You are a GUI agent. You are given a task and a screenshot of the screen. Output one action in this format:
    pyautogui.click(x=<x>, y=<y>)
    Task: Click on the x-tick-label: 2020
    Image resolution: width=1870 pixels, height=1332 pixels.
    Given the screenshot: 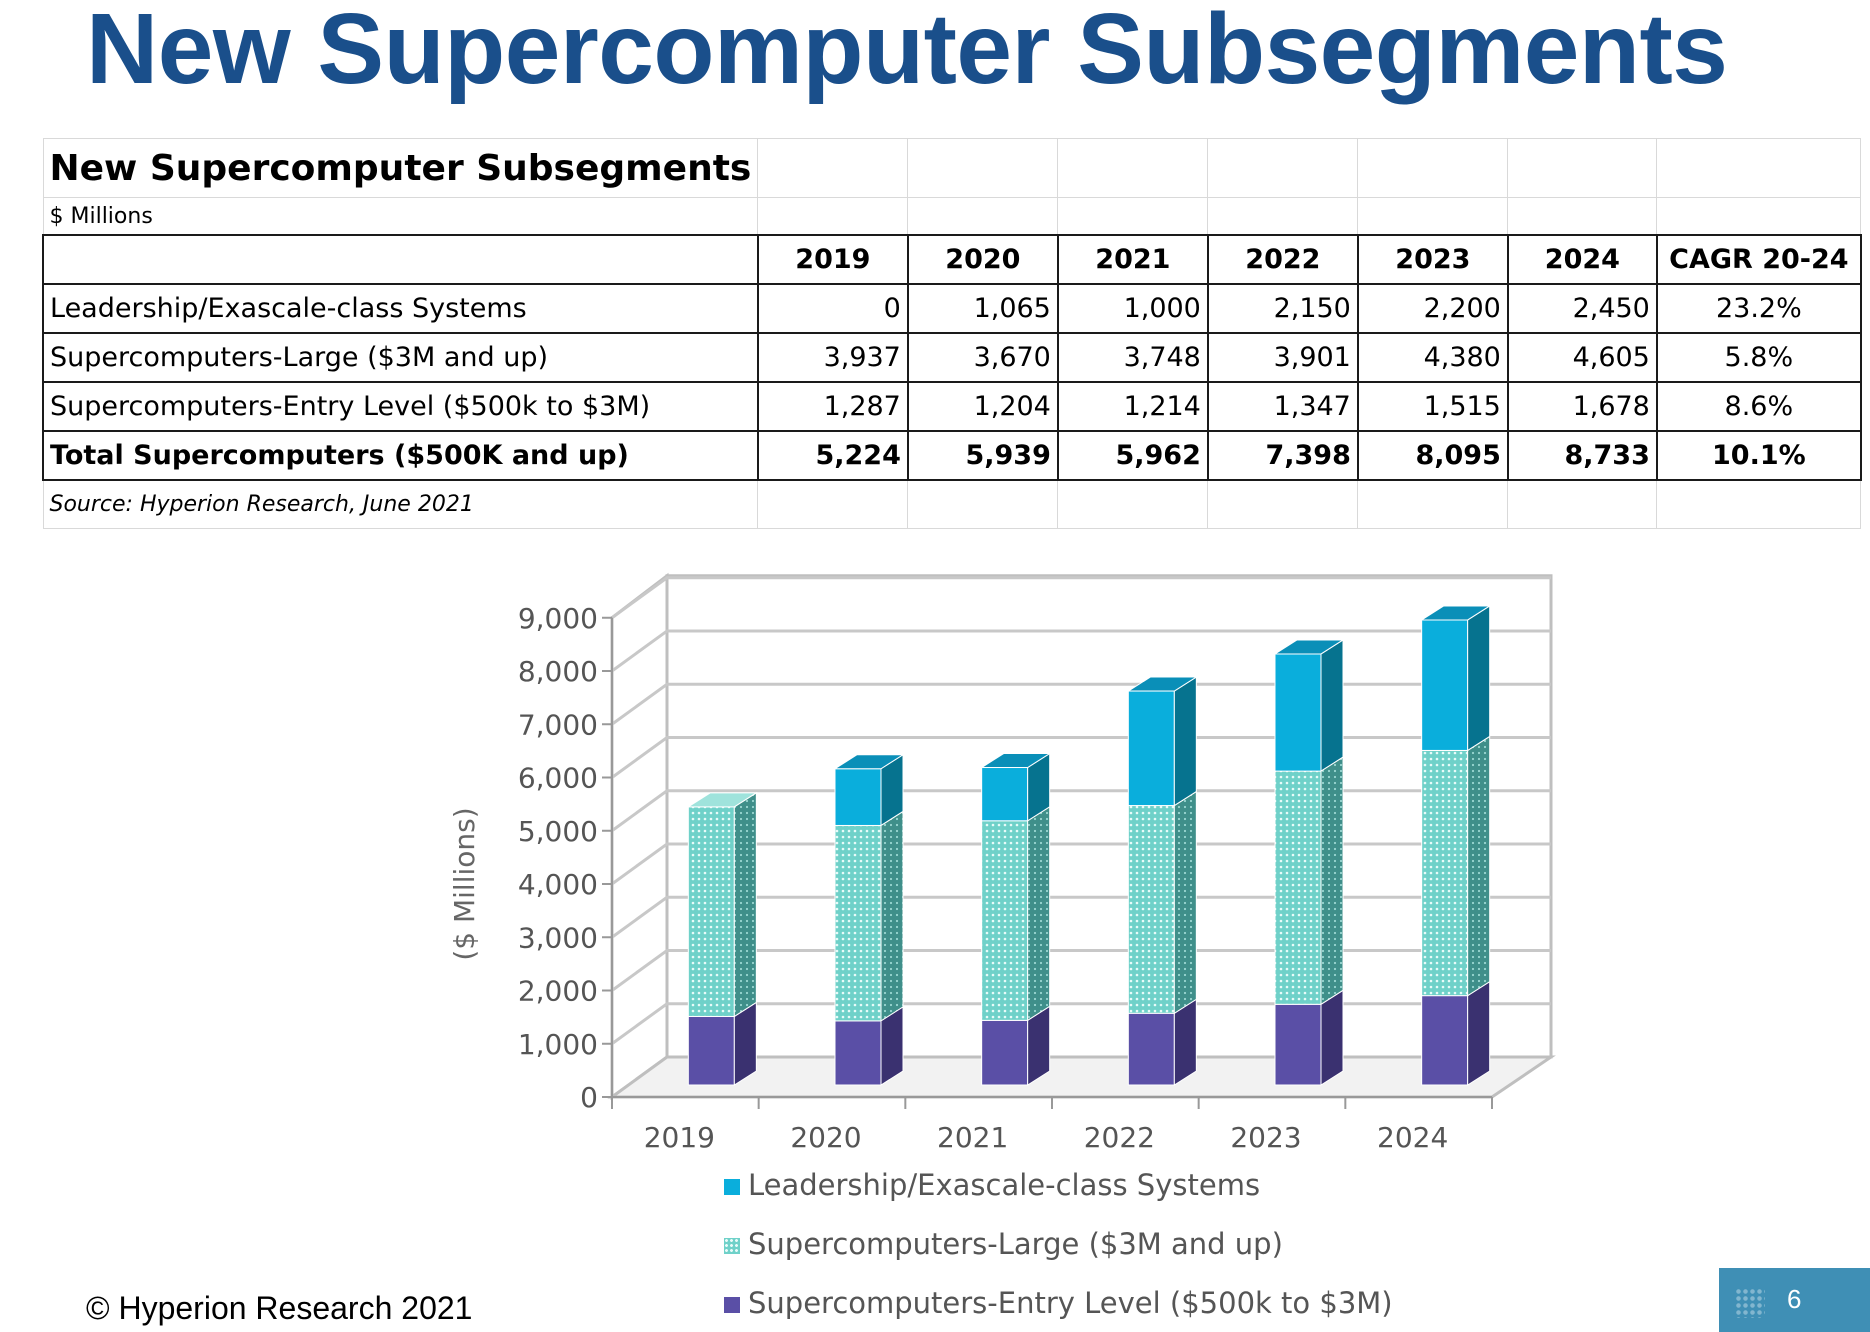 What is the action you would take?
    pyautogui.click(x=825, y=1137)
    